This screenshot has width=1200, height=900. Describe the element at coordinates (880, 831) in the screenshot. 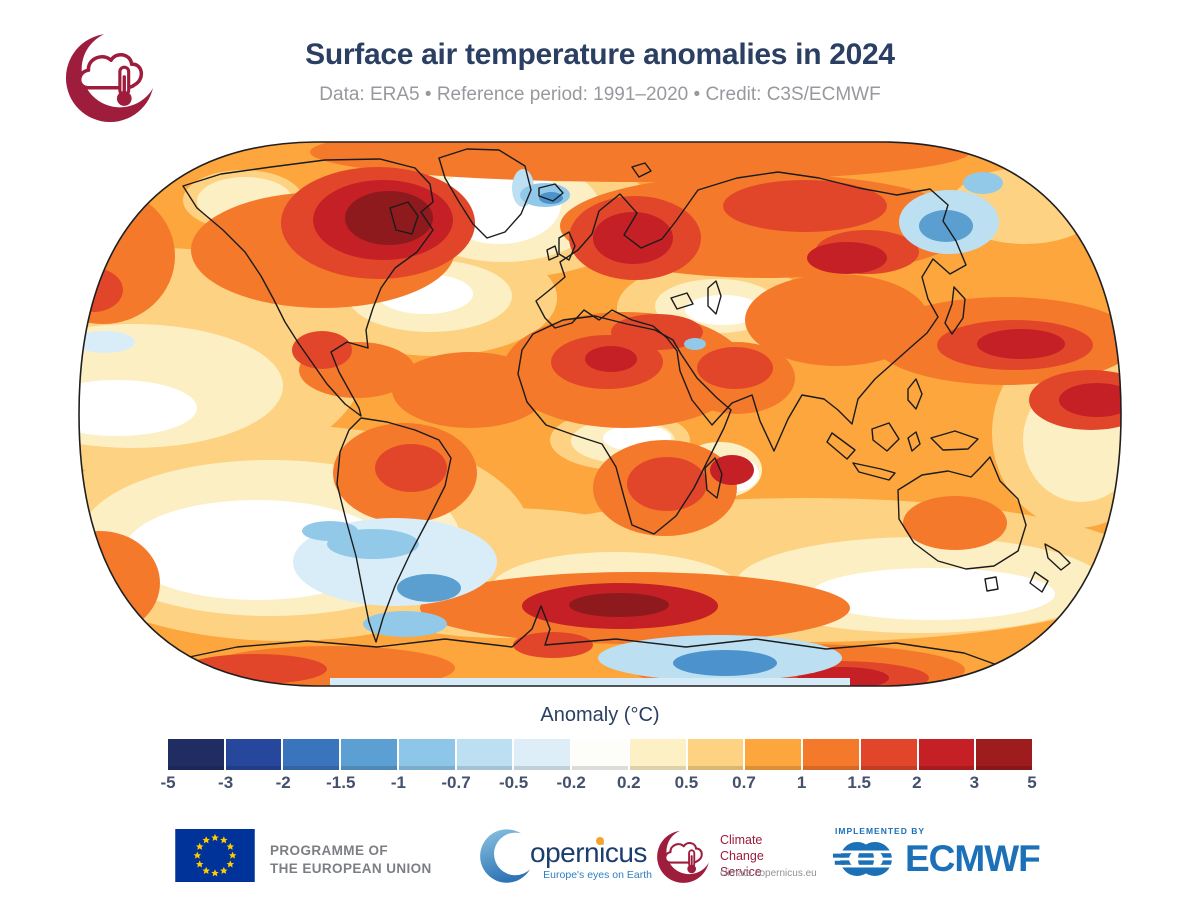

I see `ecmwf-implemented-by: IMPLEMENTED BY` at that location.